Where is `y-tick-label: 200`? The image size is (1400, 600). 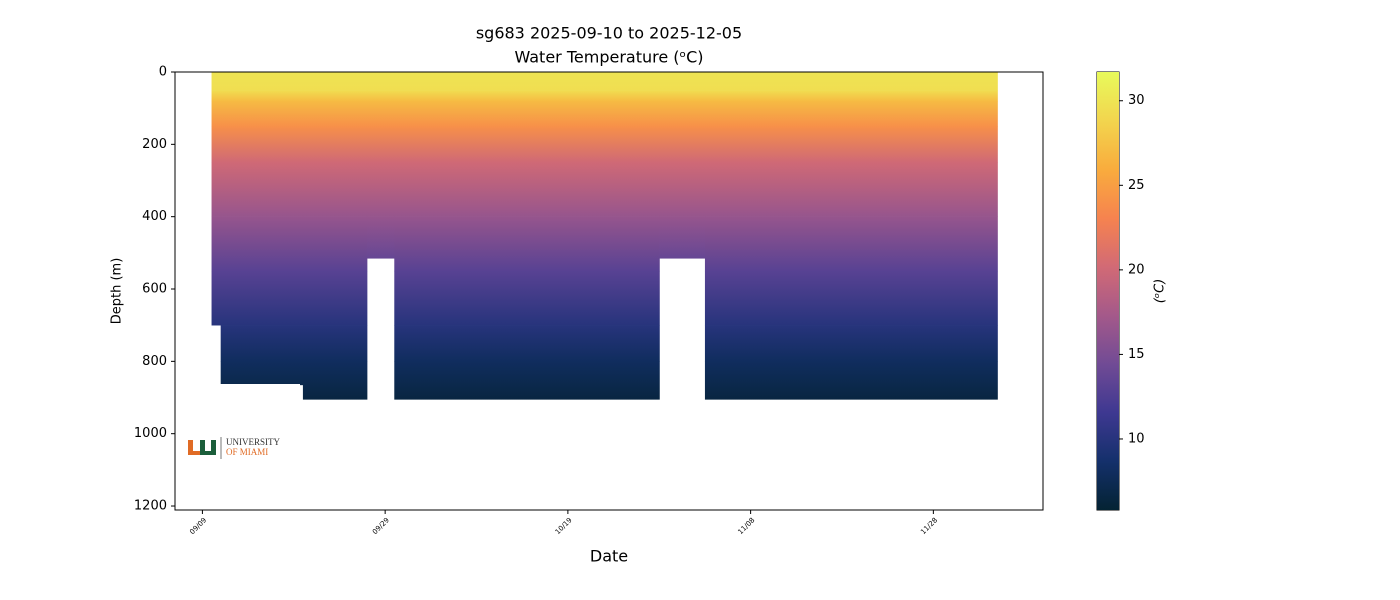 y-tick-label: 200 is located at coordinates (154, 144).